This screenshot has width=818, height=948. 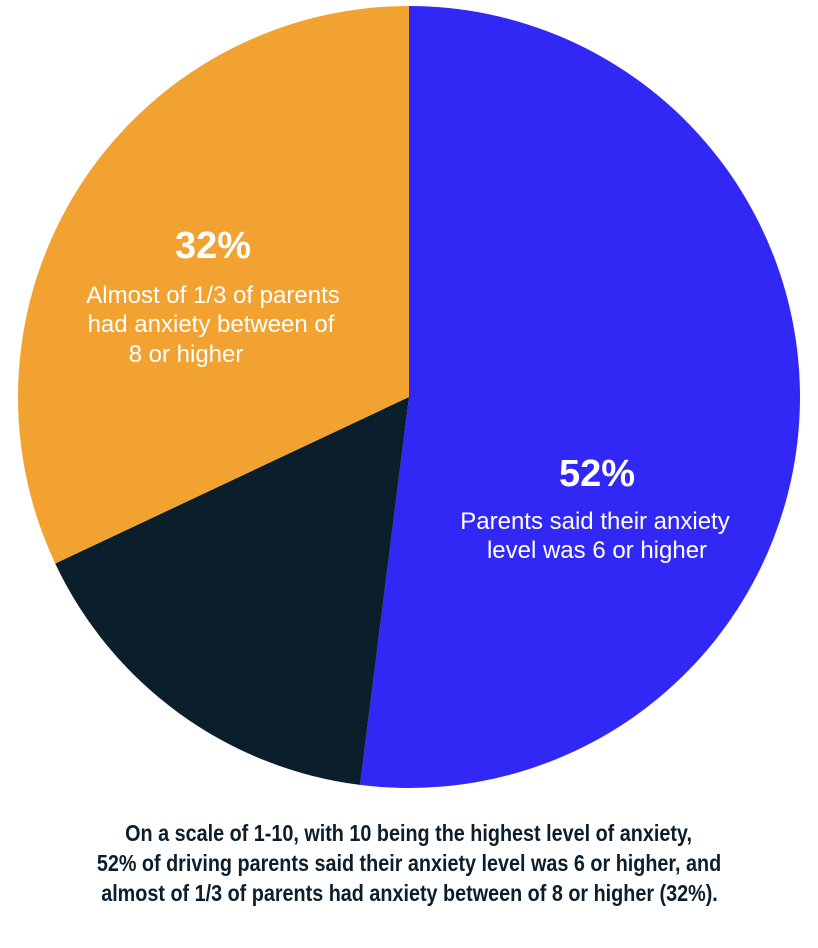 I want to click on label-32-line1: Almost of 1/3 of parents, so click(x=212, y=295).